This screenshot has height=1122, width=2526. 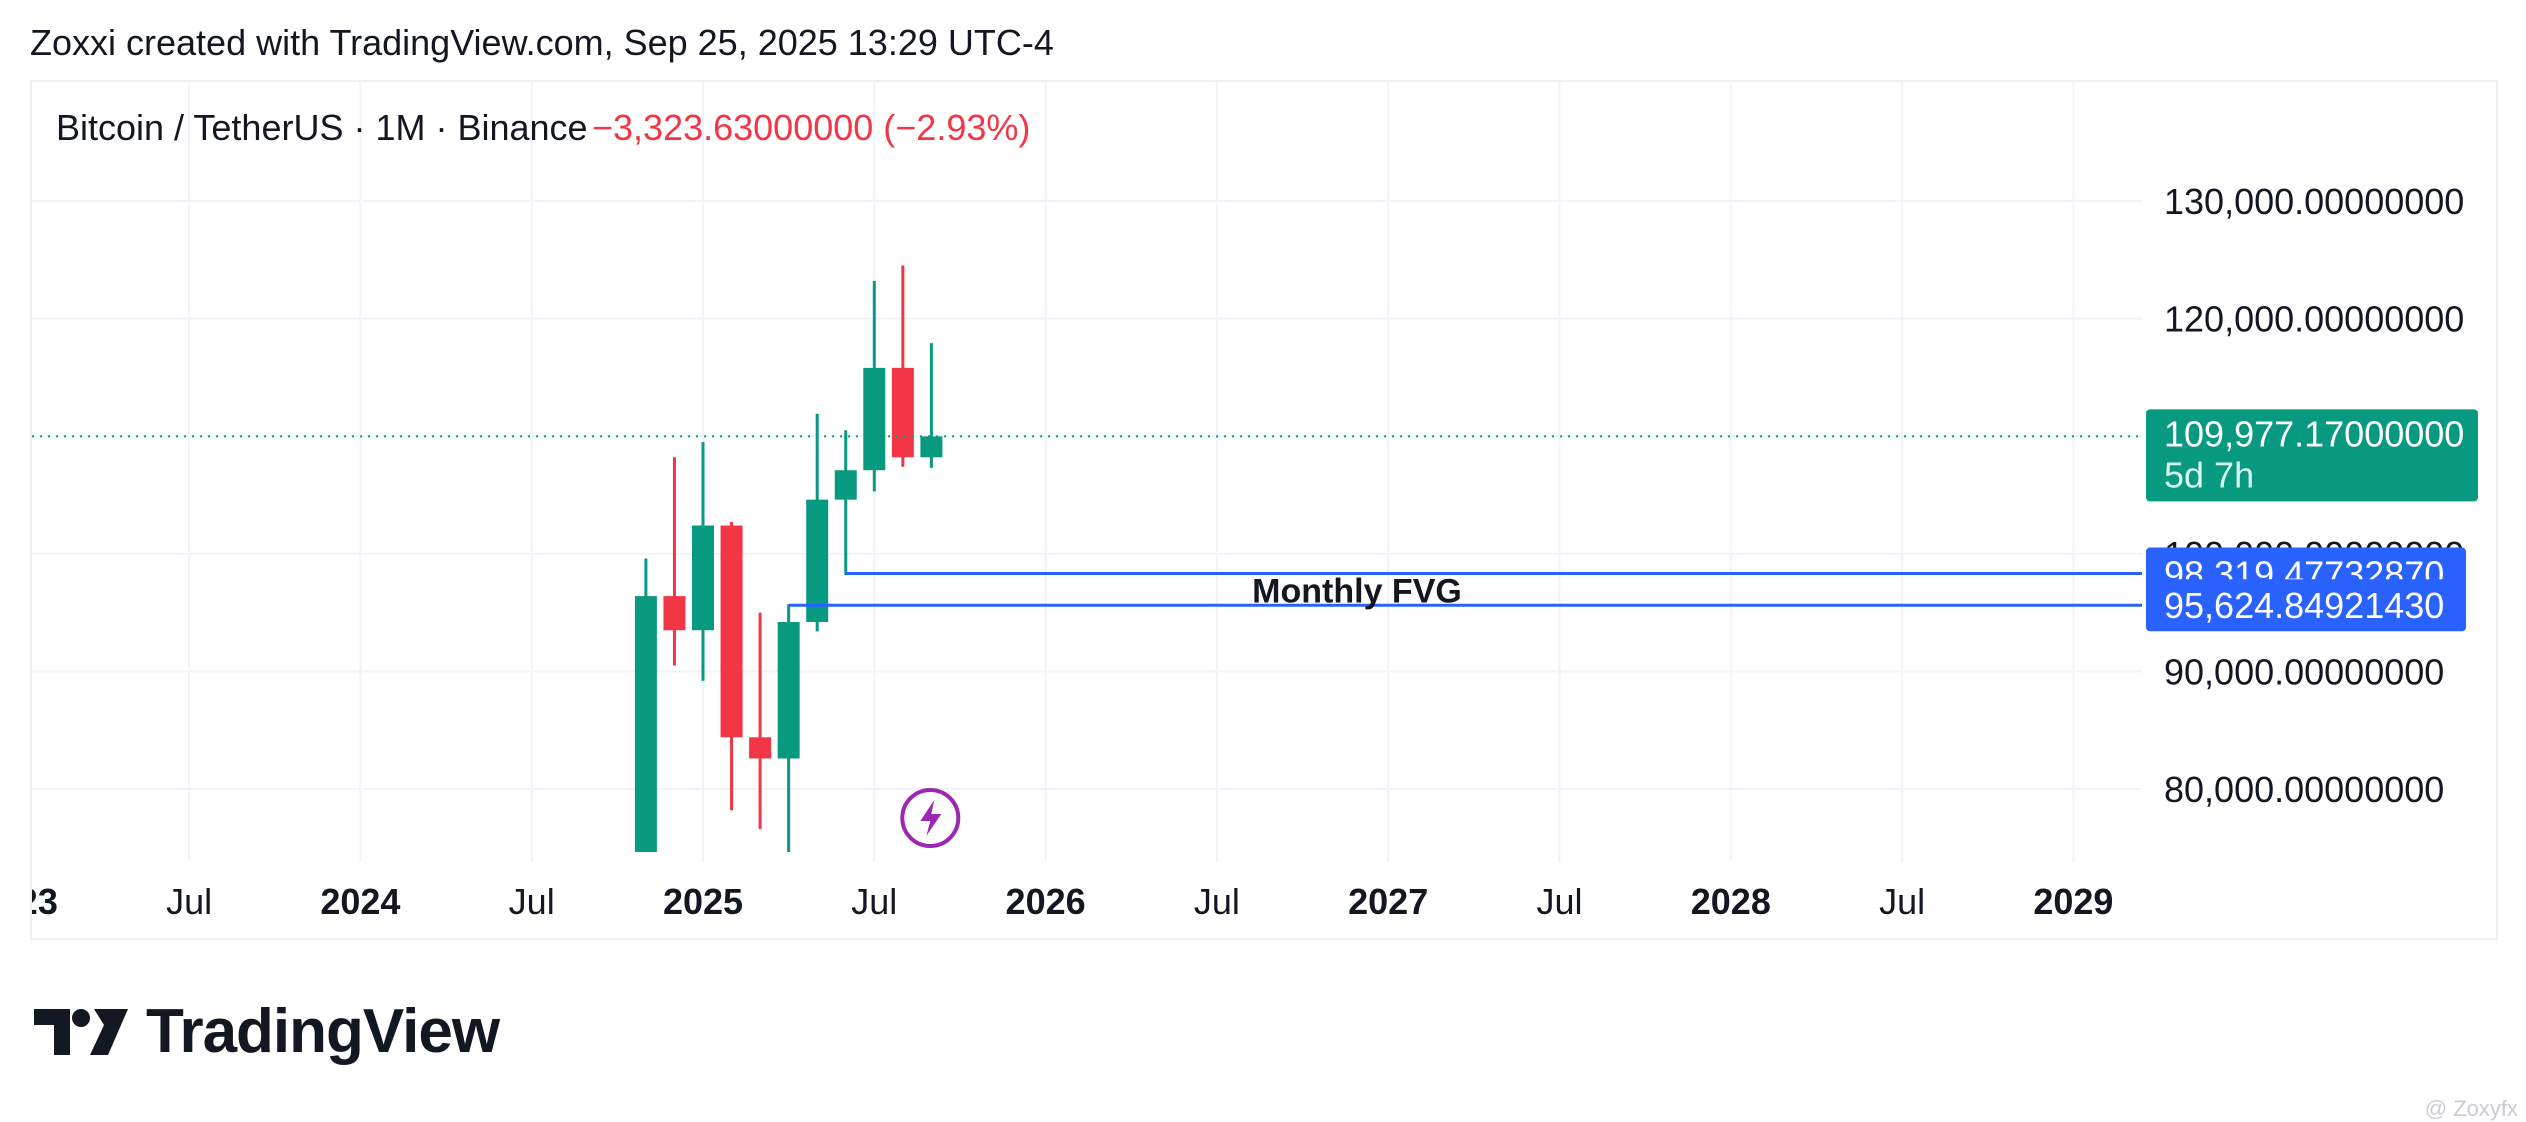 I want to click on fvg-label: Monthly FVG, so click(x=1357, y=591).